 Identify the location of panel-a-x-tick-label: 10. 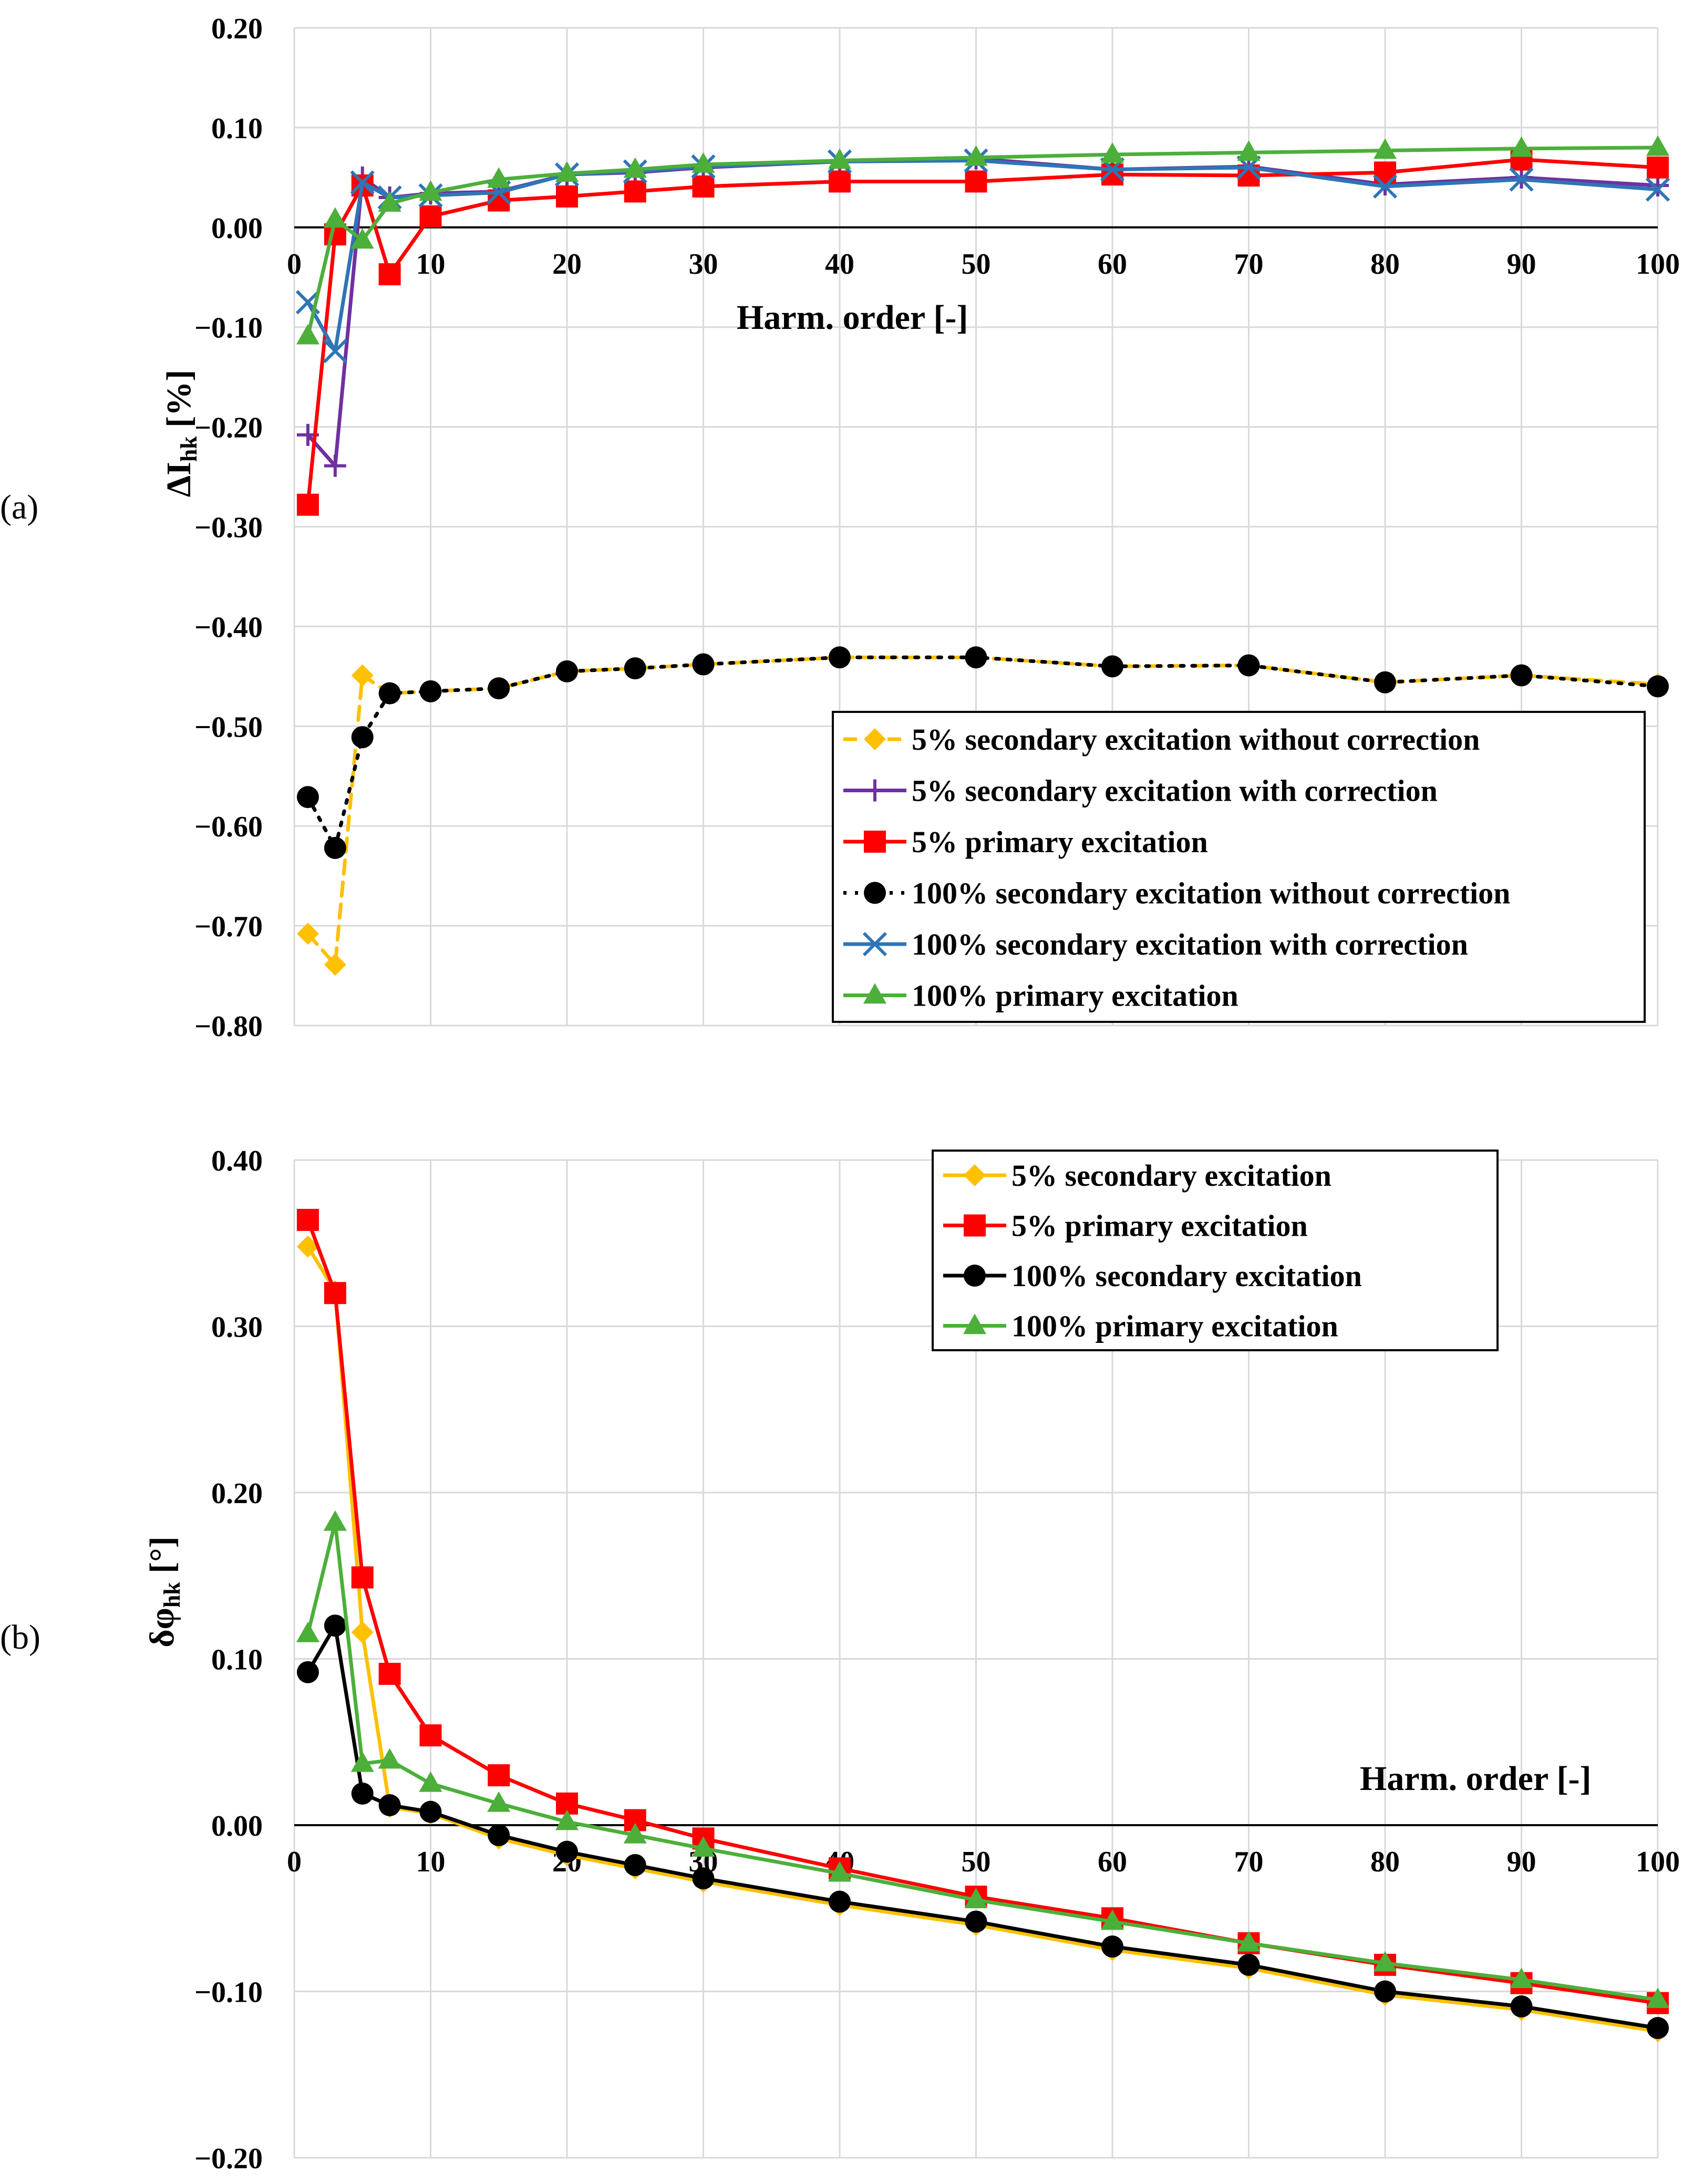
(431, 264).